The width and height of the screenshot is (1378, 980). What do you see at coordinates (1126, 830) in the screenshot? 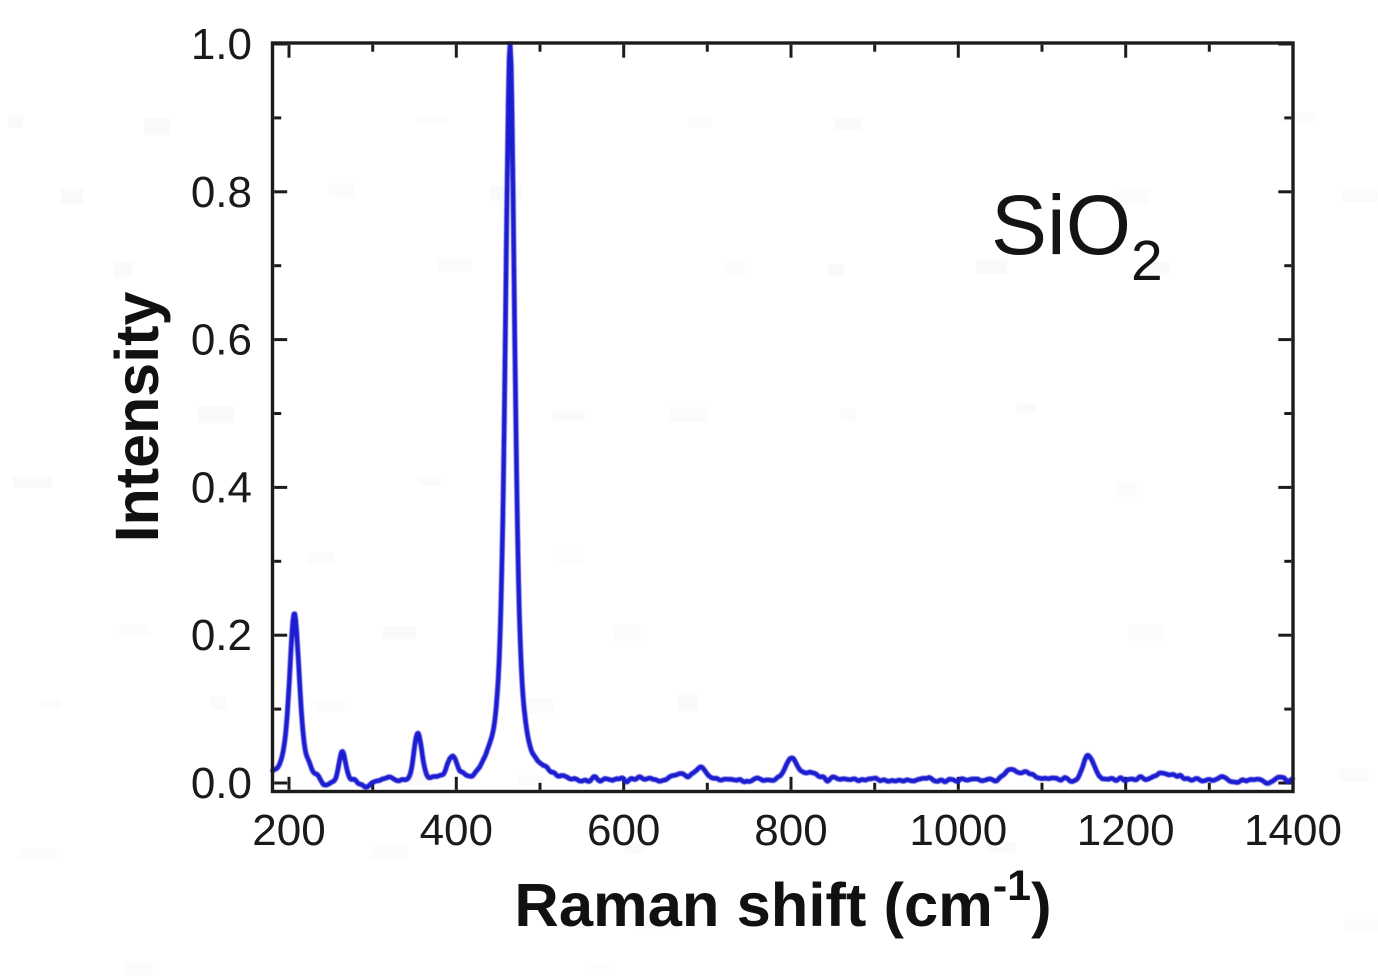
I see `svg-text: 1200` at bounding box center [1126, 830].